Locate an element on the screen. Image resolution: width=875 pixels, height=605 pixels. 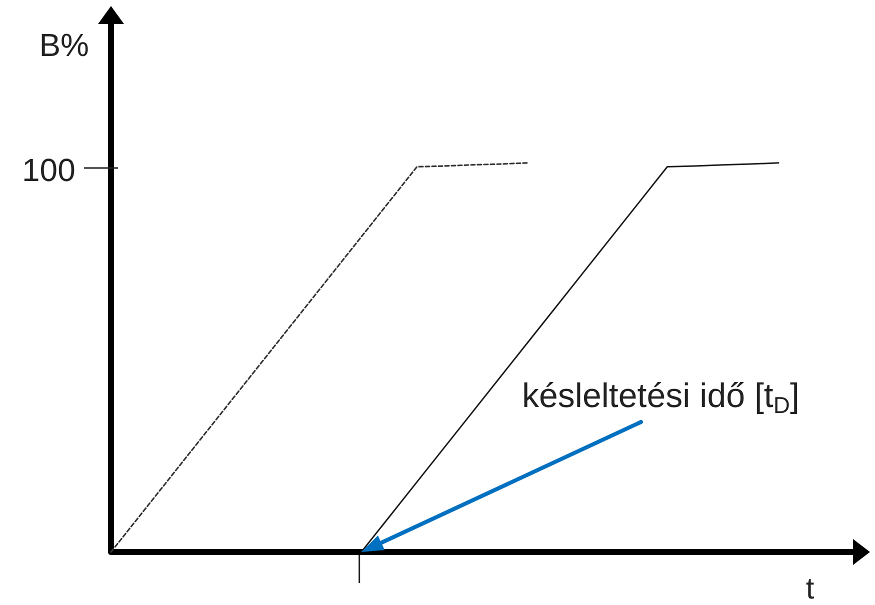
x-axis-title: t is located at coordinates (810, 588).